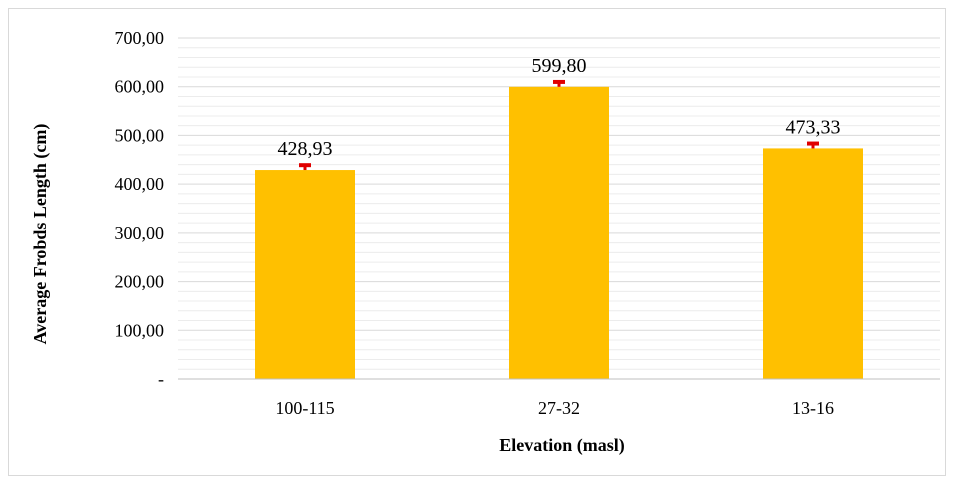 This screenshot has width=958, height=486. What do you see at coordinates (140, 233) in the screenshot?
I see `y-tick-label: 300,00` at bounding box center [140, 233].